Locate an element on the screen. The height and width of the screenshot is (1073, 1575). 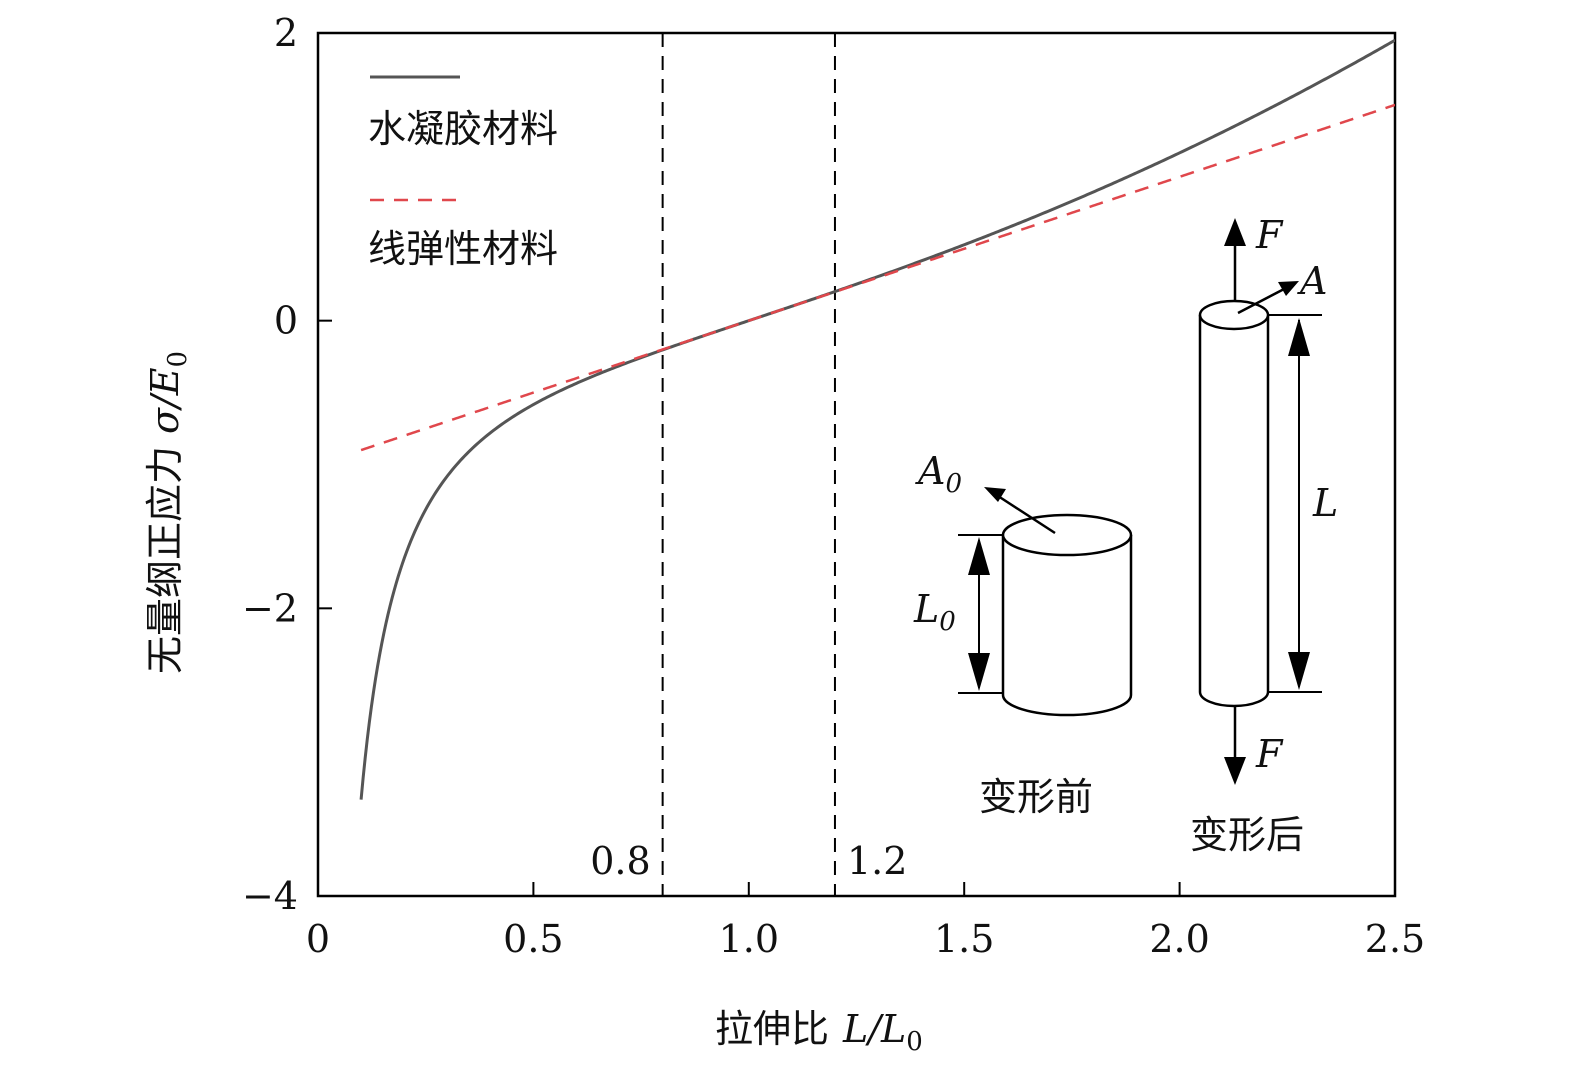
l-arrow-down is located at coordinates (1299, 671).